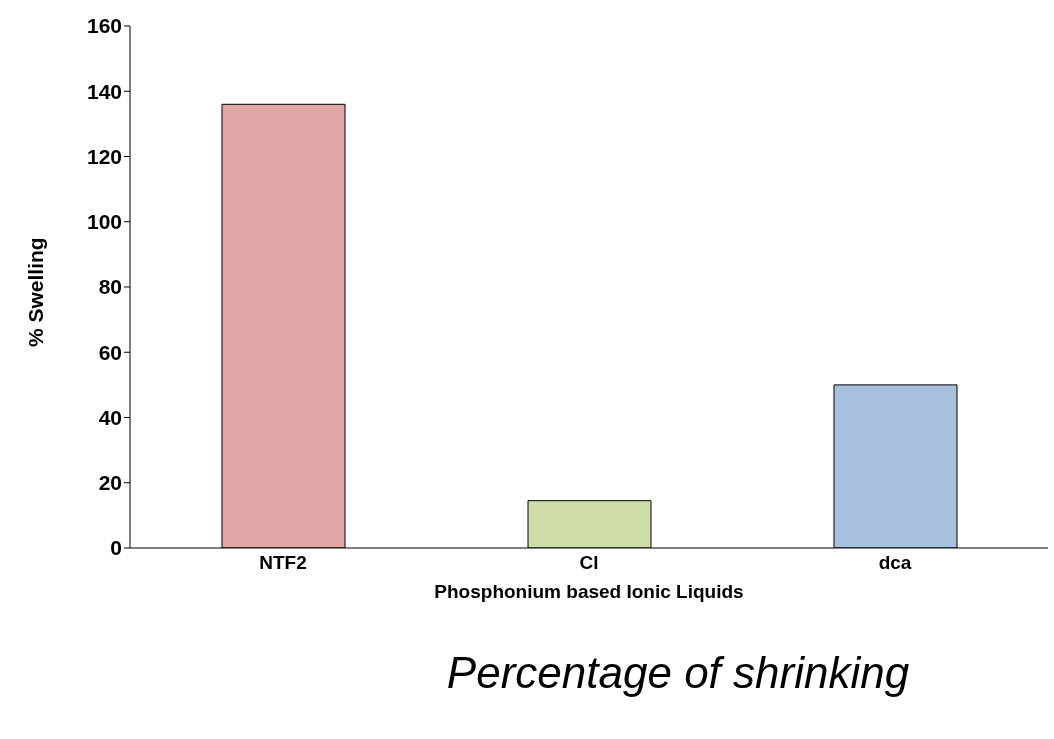 This screenshot has width=1054, height=739. Describe the element at coordinates (104, 91) in the screenshot. I see `y-tick-label: 140` at that location.